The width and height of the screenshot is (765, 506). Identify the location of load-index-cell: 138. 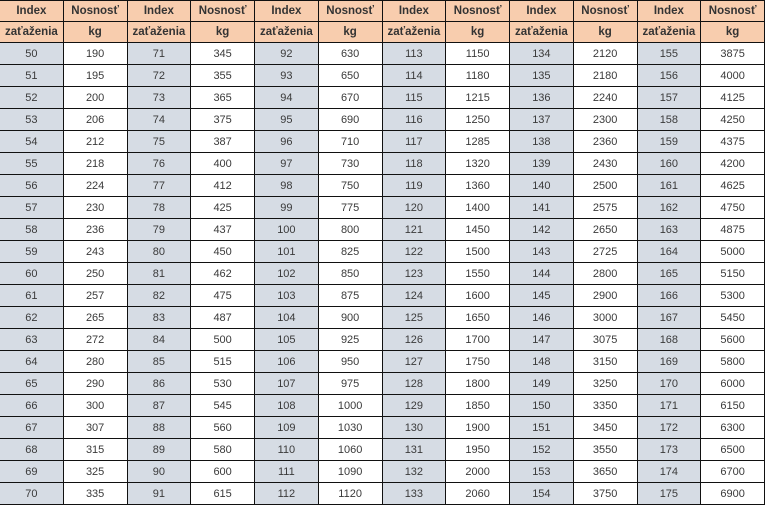
(541, 141).